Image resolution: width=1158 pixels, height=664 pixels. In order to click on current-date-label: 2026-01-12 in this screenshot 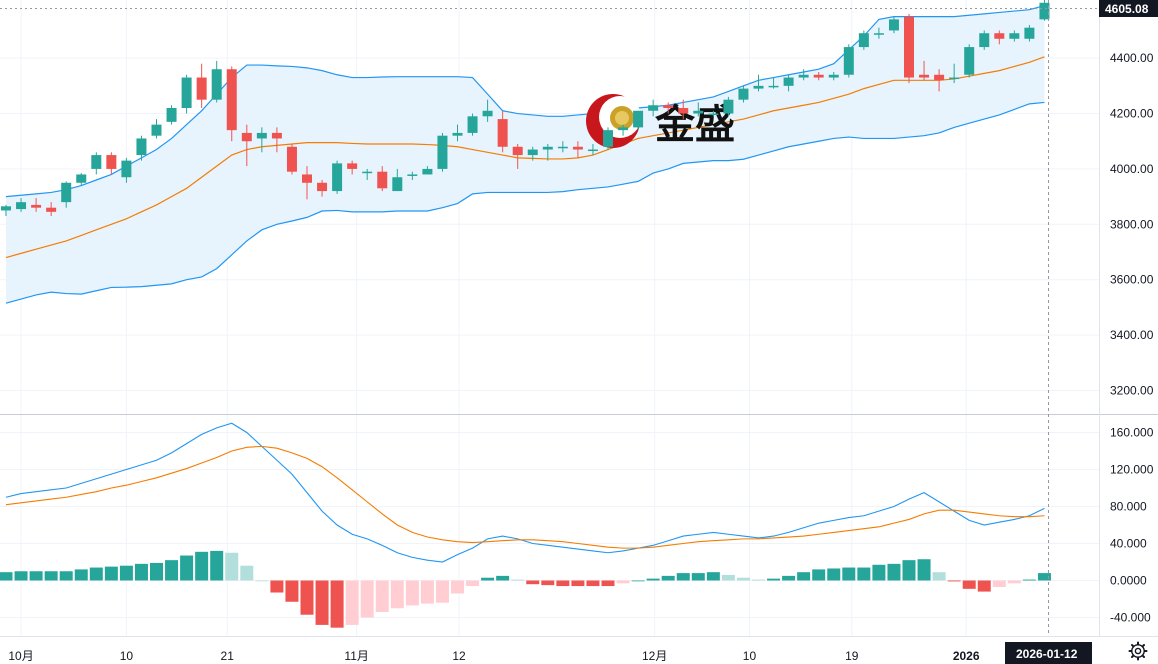, I will do `click(1048, 653)`.